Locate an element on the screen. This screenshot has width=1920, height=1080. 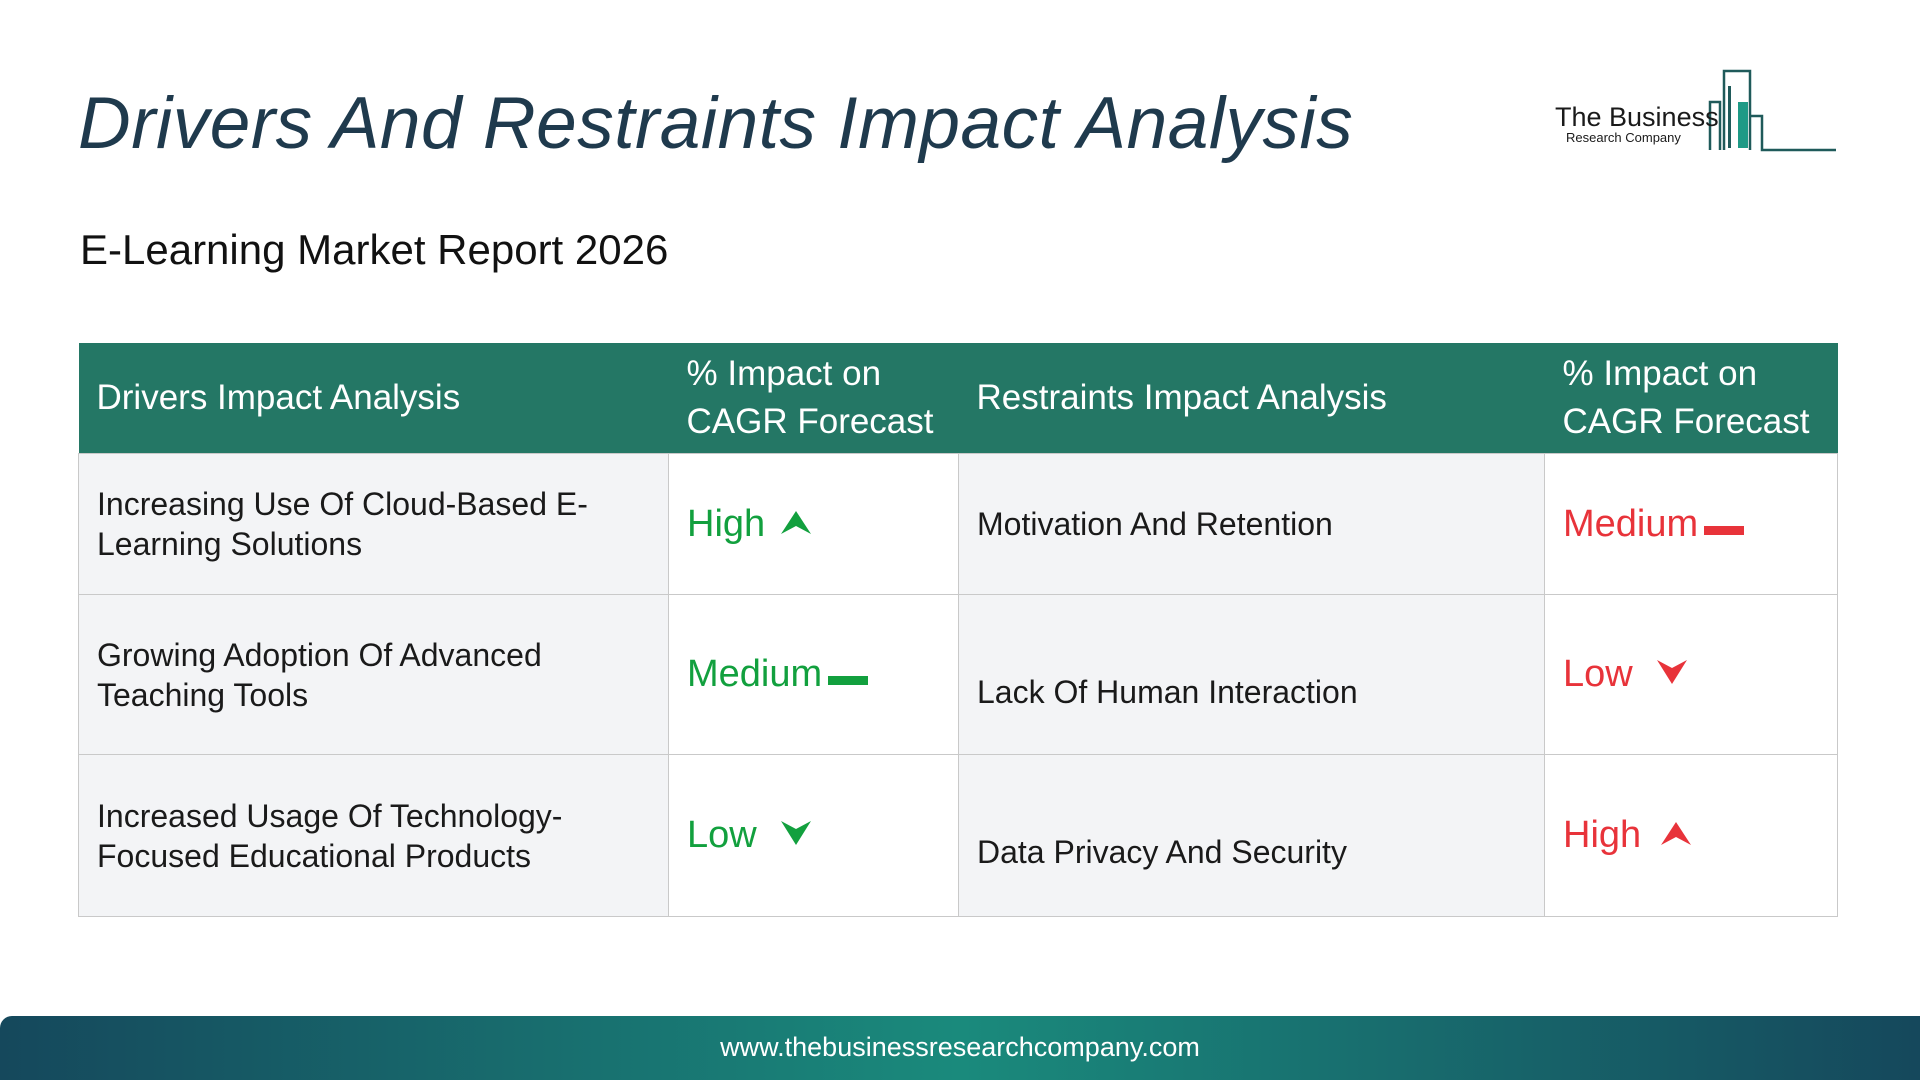
restraint-name: Data Privacy And Security is located at coordinates (1251, 835).